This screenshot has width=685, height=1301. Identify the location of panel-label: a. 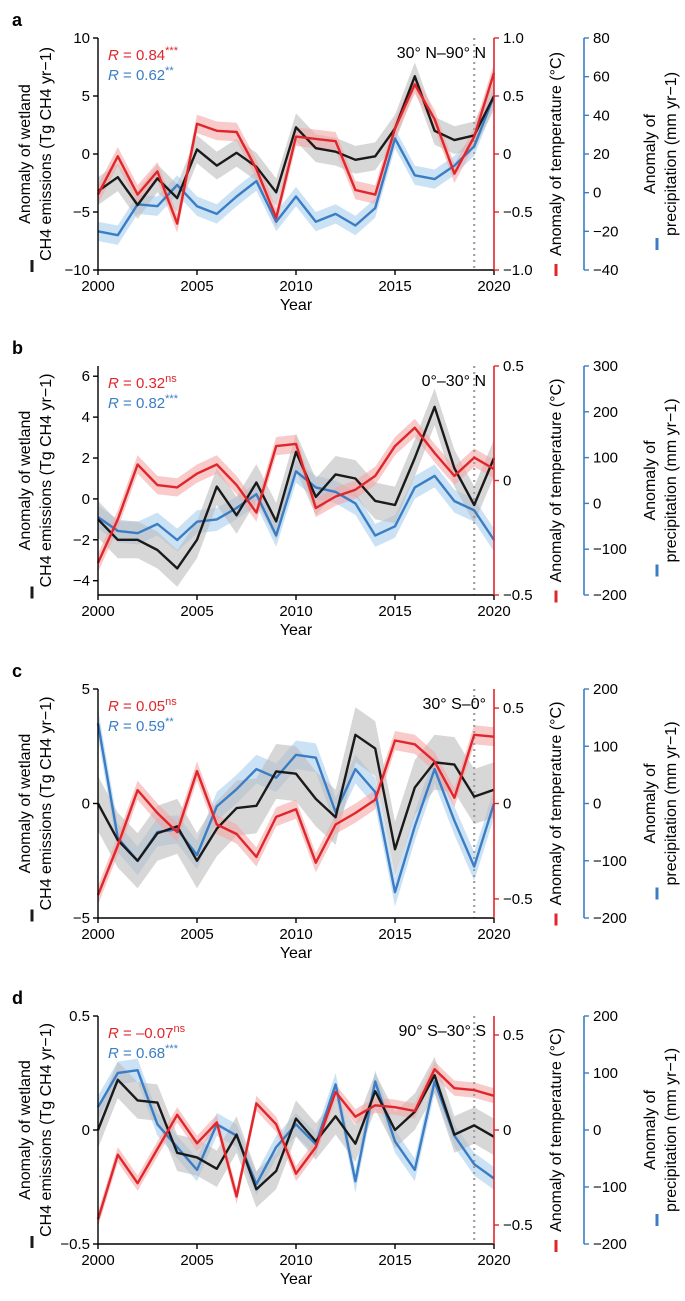
(17, 20).